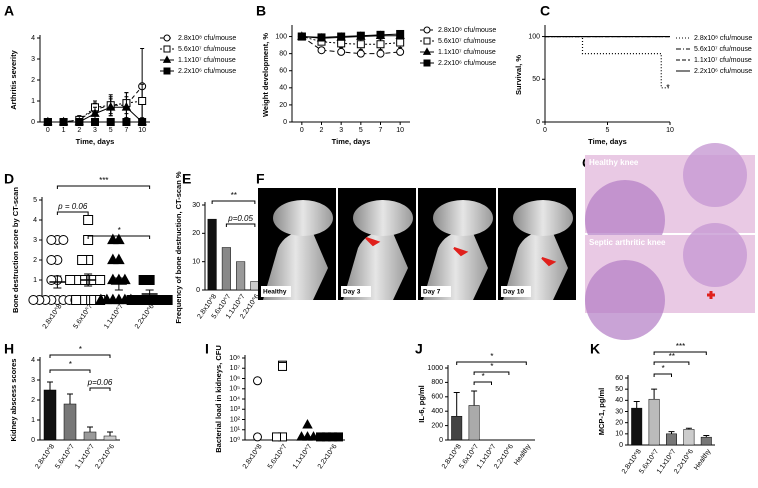 The image size is (758, 488). Describe the element at coordinates (234, 358) in the screenshot. I see `y-tick-label: 10⁸` at that location.